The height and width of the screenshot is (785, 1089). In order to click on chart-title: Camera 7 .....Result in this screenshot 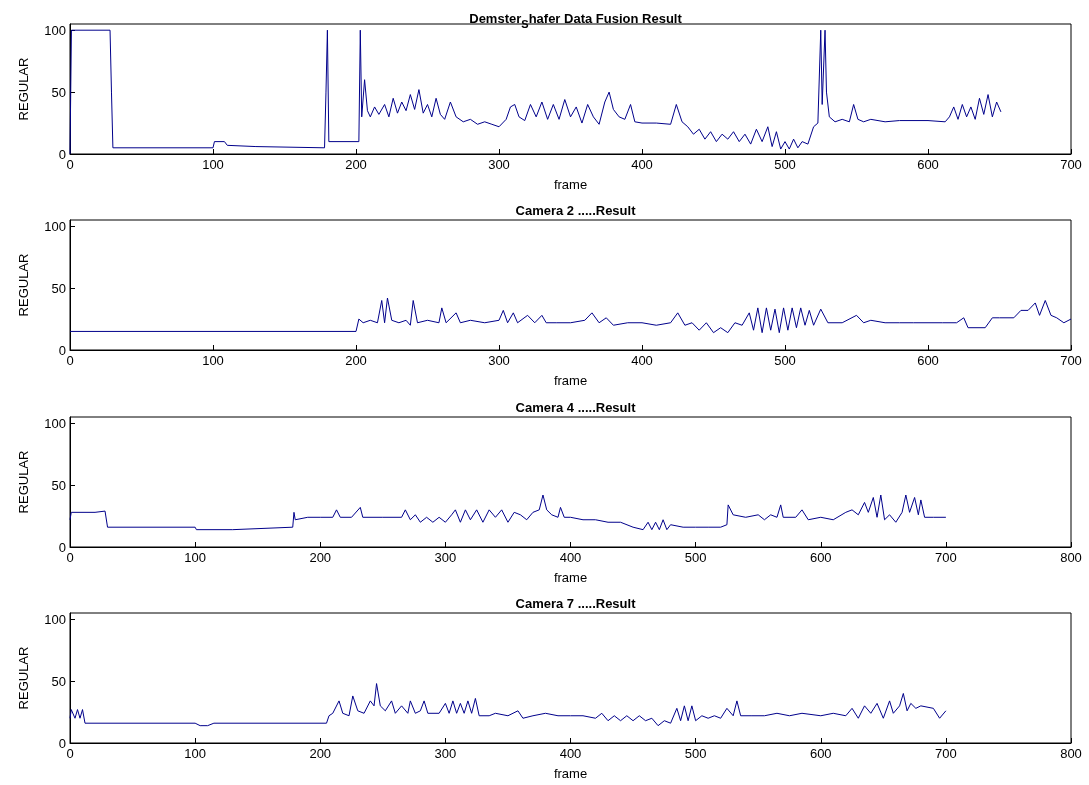, I will do `click(576, 603)`.